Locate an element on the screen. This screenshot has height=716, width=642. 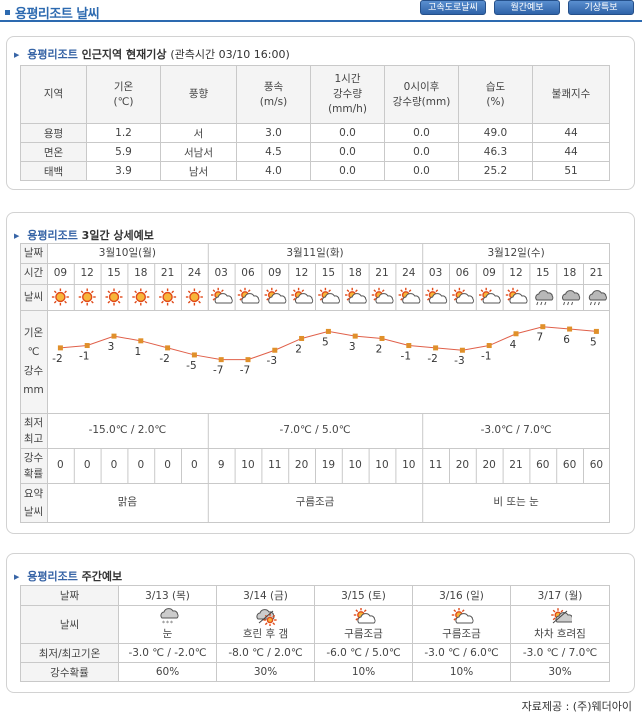
weekly-weather-cell: * * * 눈 is located at coordinates (167, 624).